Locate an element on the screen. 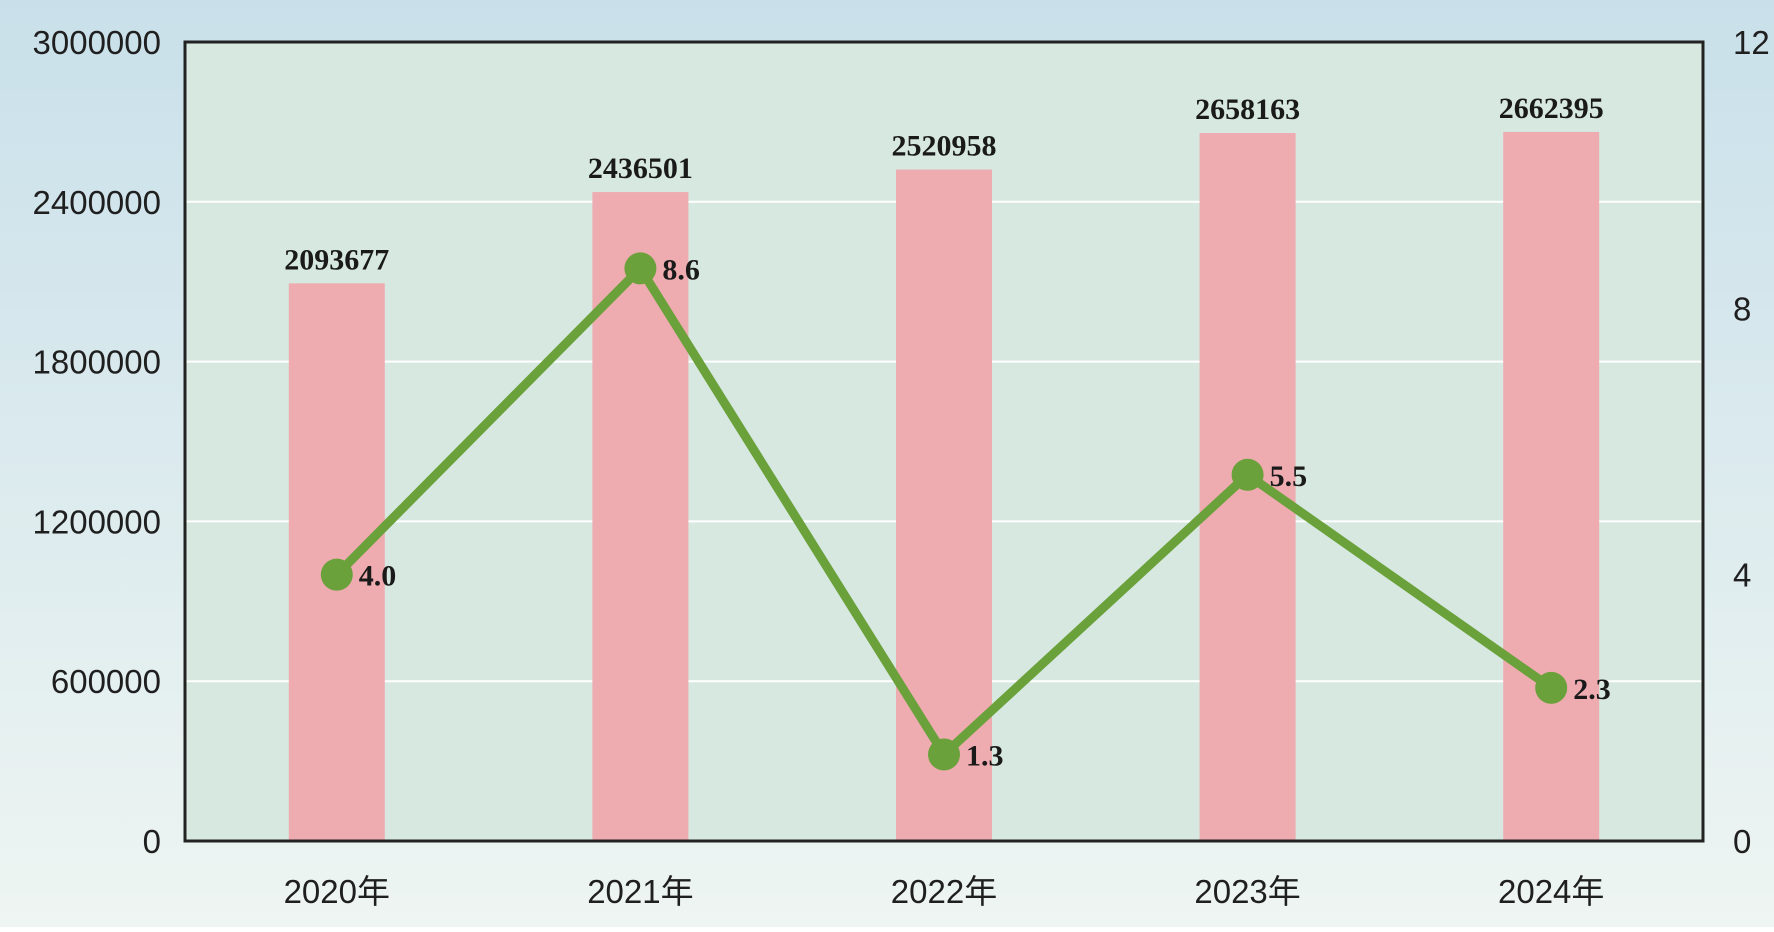 Image resolution: width=1774 pixels, height=932 pixels. line-label-0: 4.0 is located at coordinates (378, 576).